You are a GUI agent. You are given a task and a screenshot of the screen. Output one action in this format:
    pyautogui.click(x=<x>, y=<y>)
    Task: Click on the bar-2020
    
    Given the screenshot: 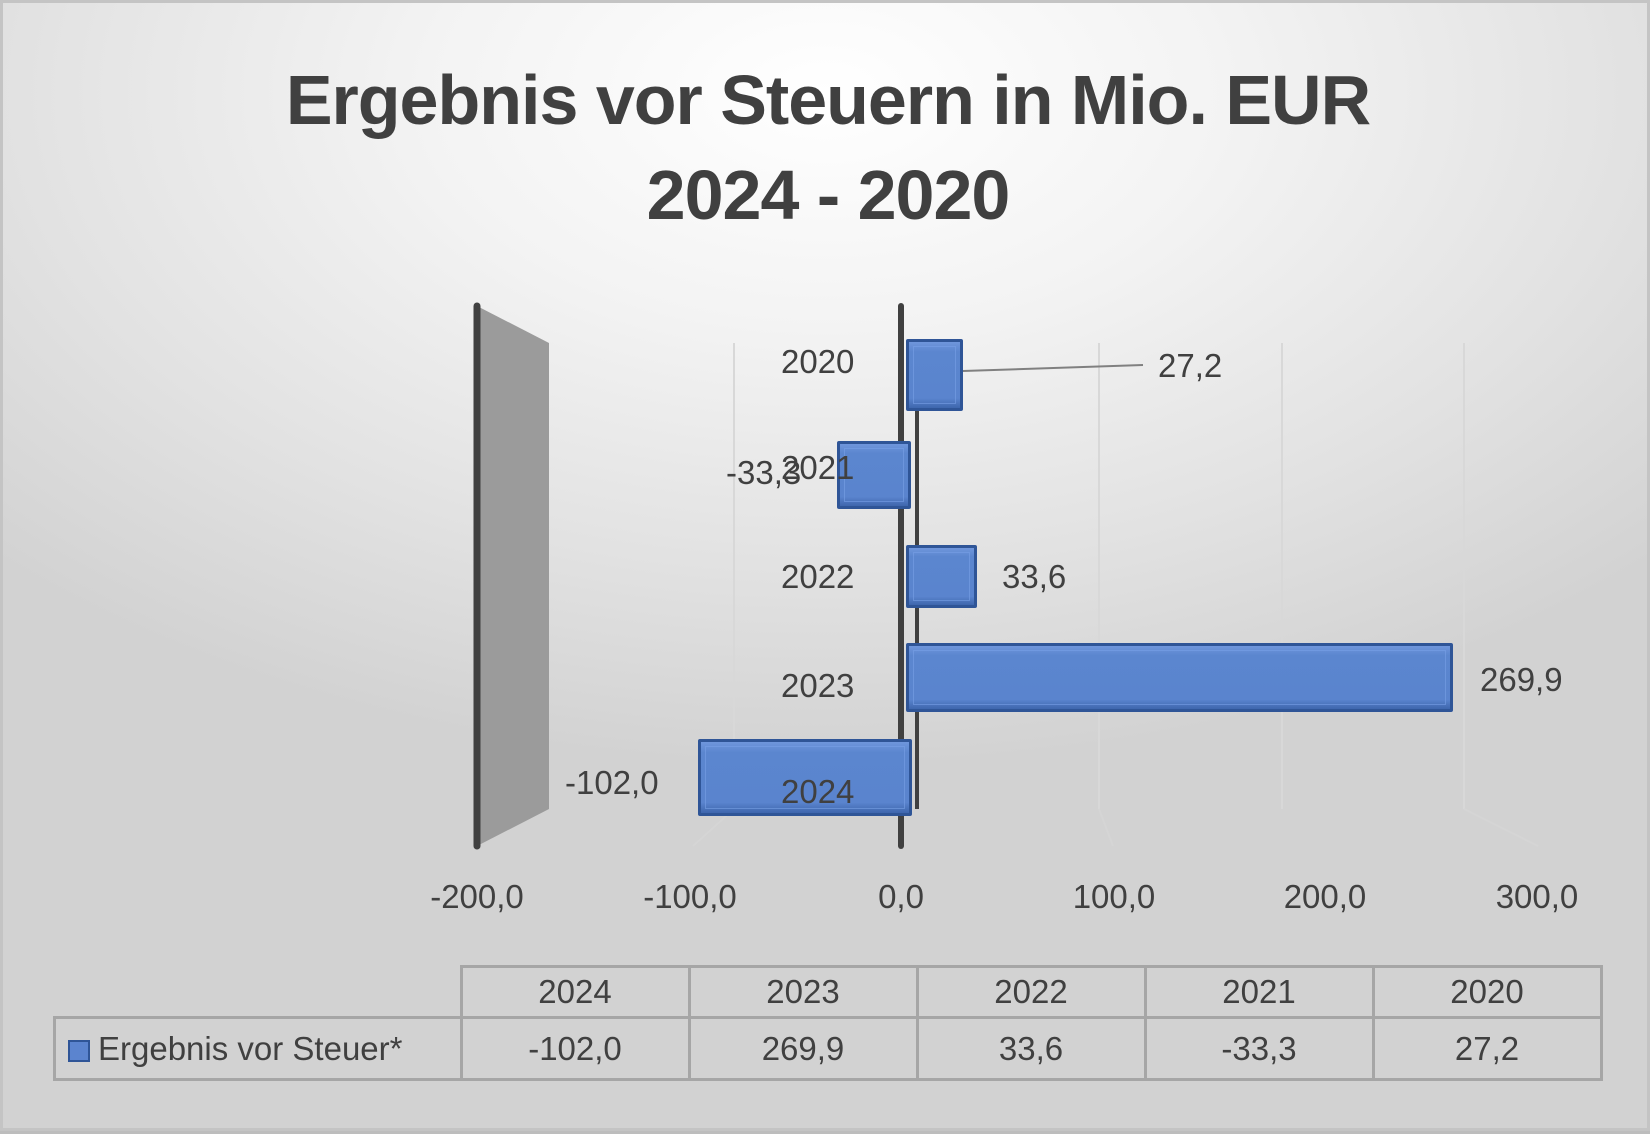 What is the action you would take?
    pyautogui.click(x=934, y=375)
    